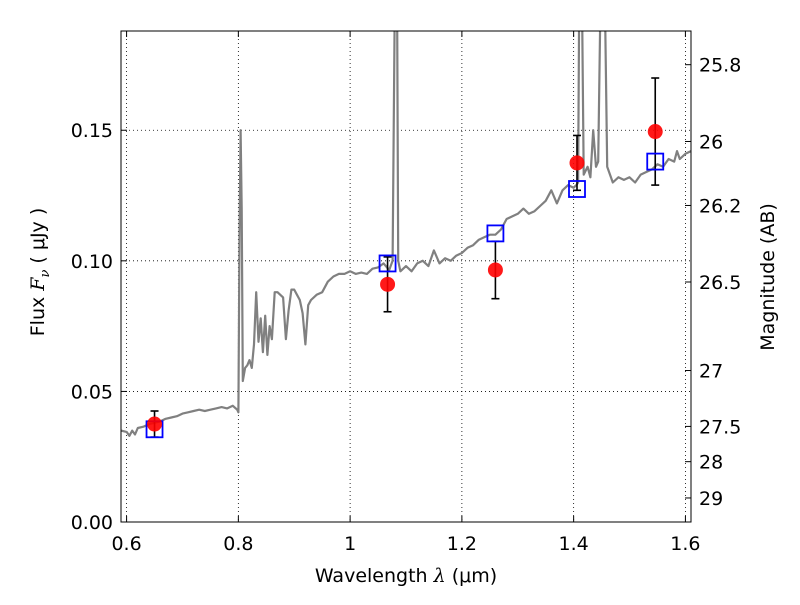 This screenshot has height=605, width=800. Describe the element at coordinates (711, 142) in the screenshot. I see `y2-tick-label: 26` at that location.